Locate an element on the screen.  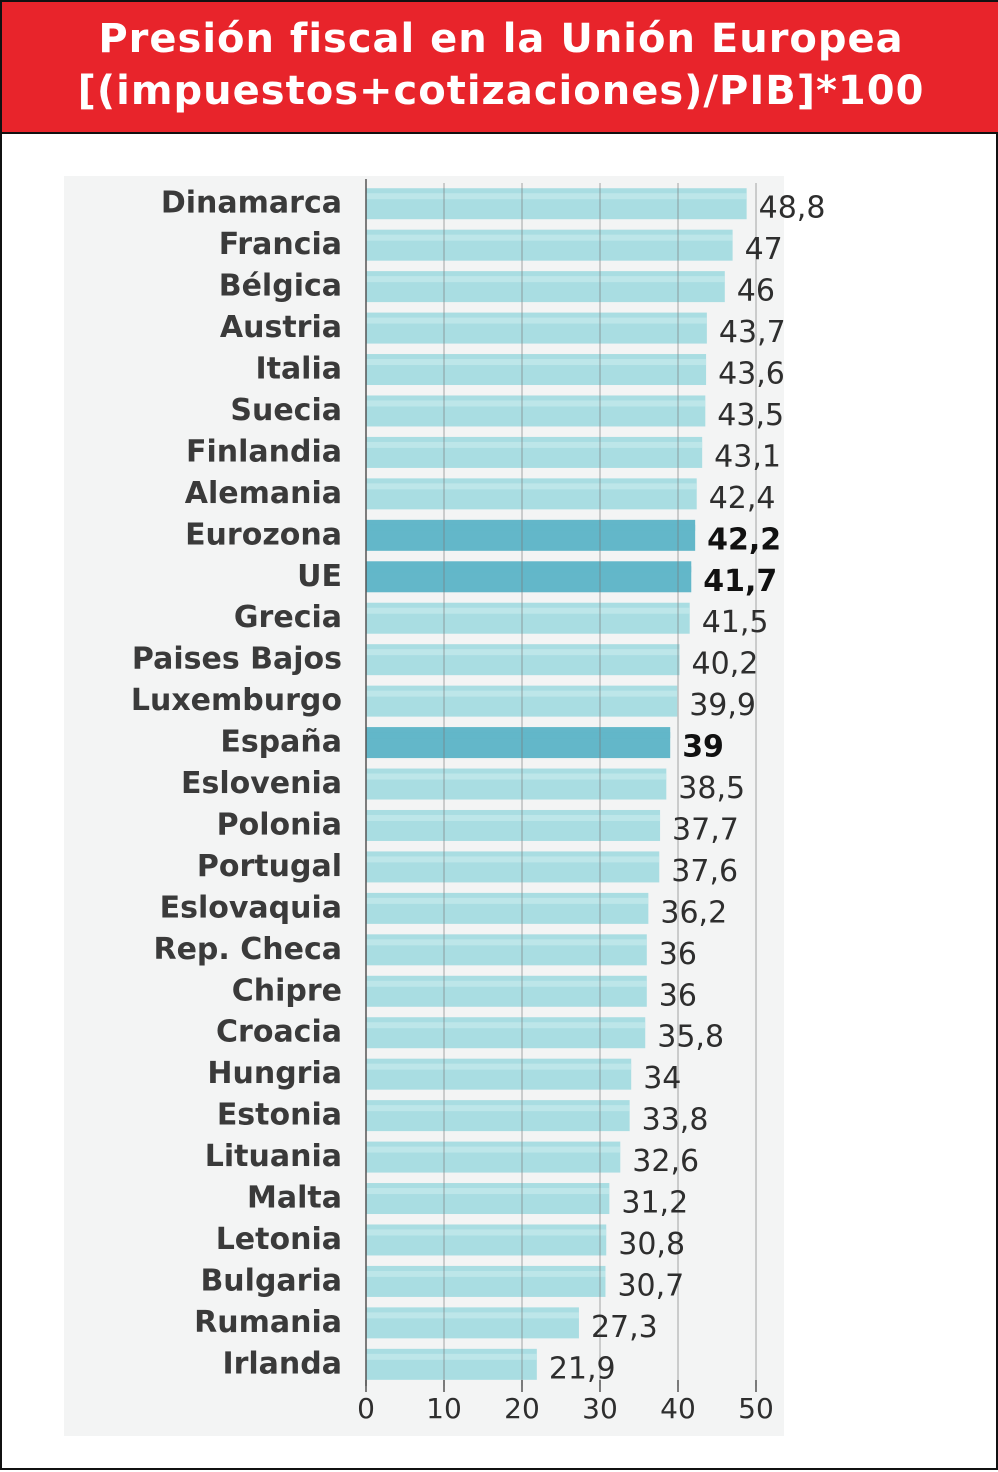
value-label: 41,7 is located at coordinates (740, 581).